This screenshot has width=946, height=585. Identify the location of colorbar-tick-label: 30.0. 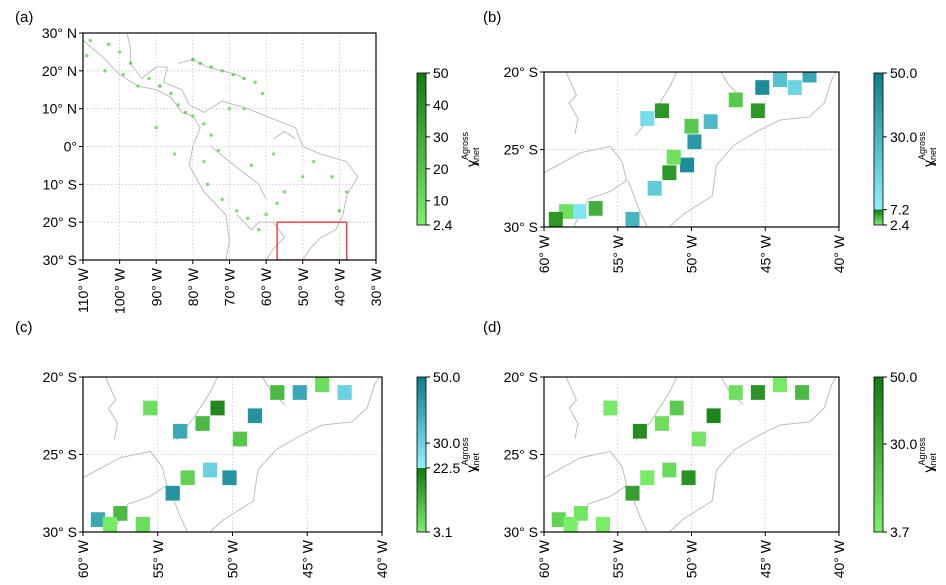
(446, 443).